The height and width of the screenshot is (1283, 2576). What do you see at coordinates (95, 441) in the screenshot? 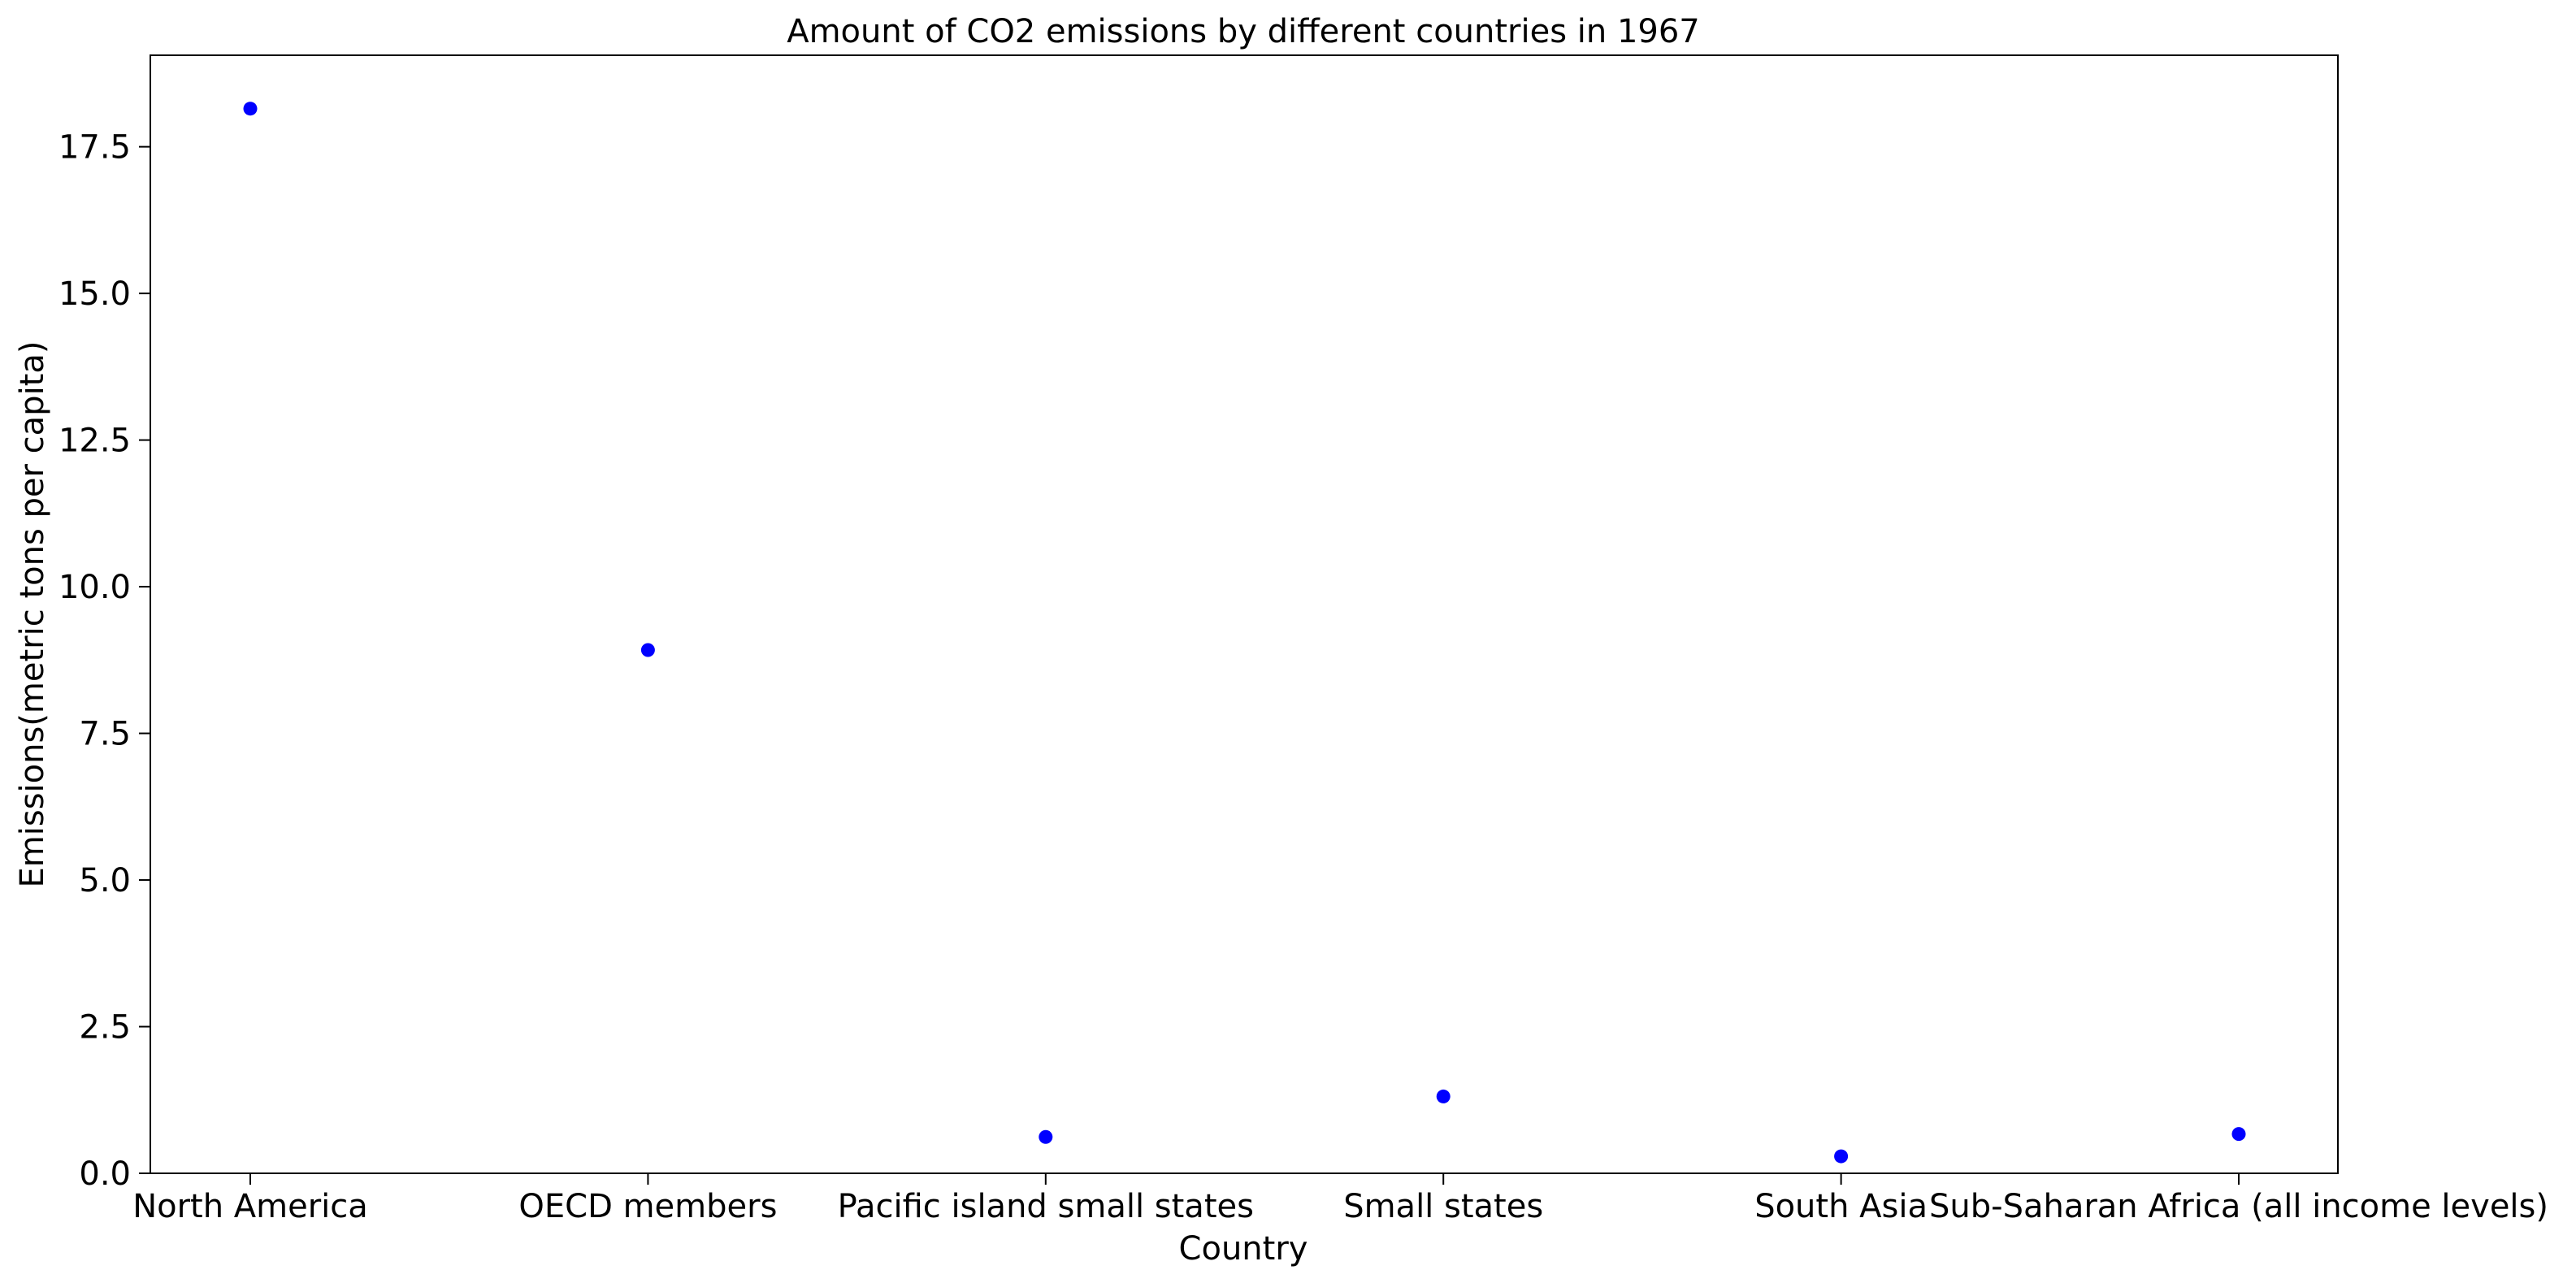
I see `y-tick-label: 12.5` at bounding box center [95, 441].